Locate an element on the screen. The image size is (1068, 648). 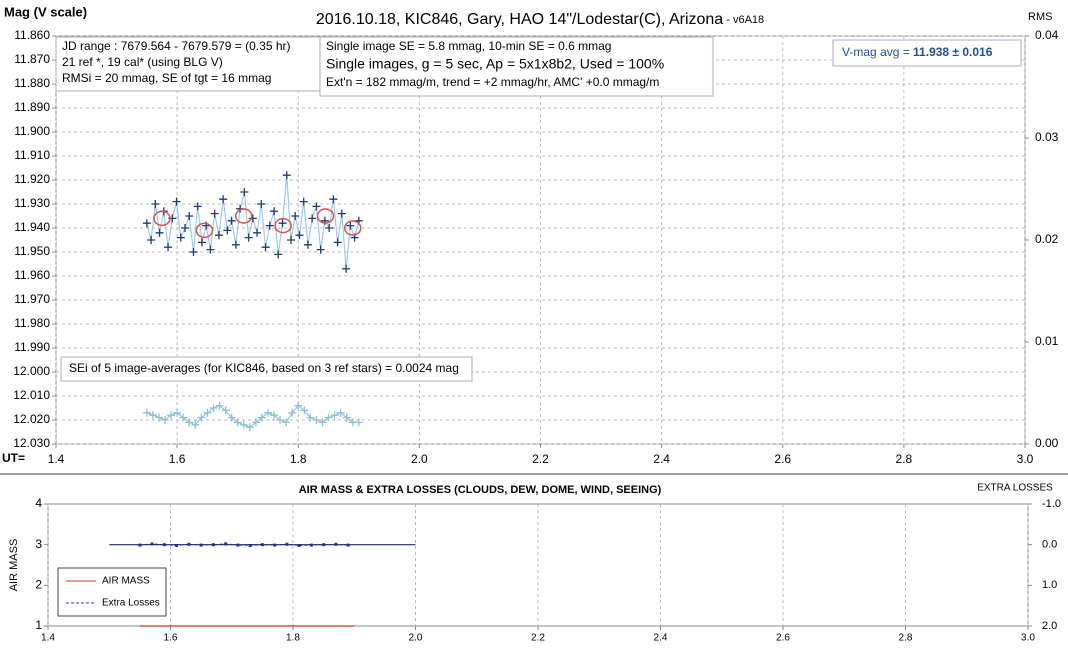
sei-box is located at coordinates (266, 369).